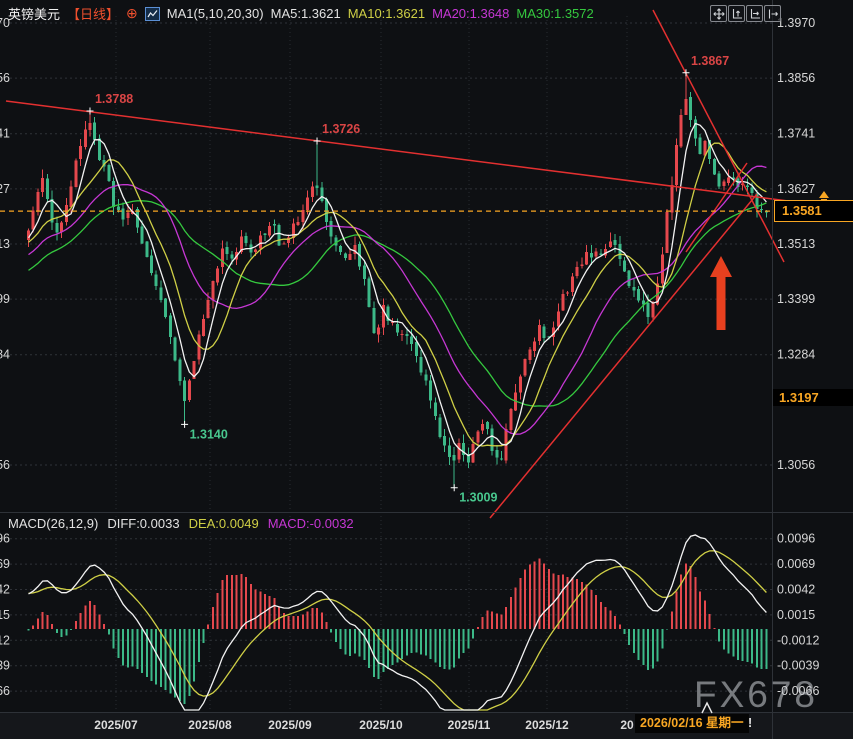 This screenshot has width=853, height=739. What do you see at coordinates (34, 14) in the screenshot?
I see `symbol-title: 英镑美元` at bounding box center [34, 14].